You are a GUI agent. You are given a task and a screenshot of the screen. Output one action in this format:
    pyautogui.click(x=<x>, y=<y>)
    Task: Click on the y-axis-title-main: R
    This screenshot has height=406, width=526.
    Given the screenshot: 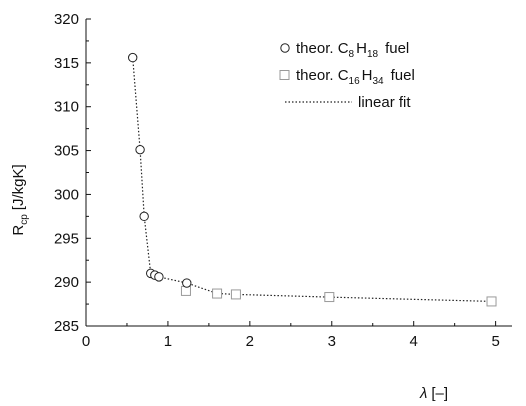 What is the action you would take?
    pyautogui.click(x=18, y=230)
    